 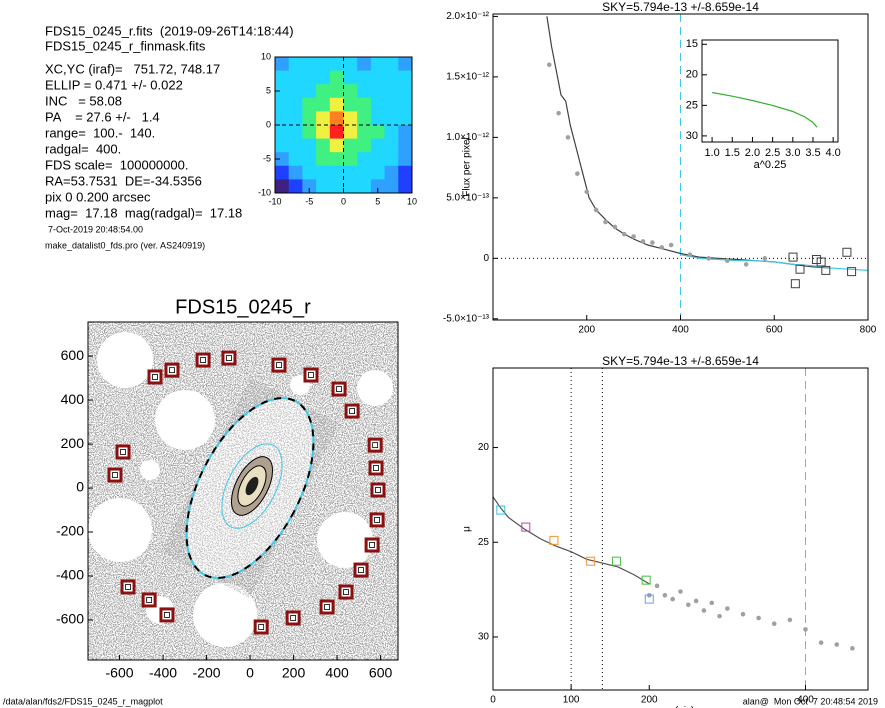 I want to click on y-tick-label: 0, so click(x=80, y=487).